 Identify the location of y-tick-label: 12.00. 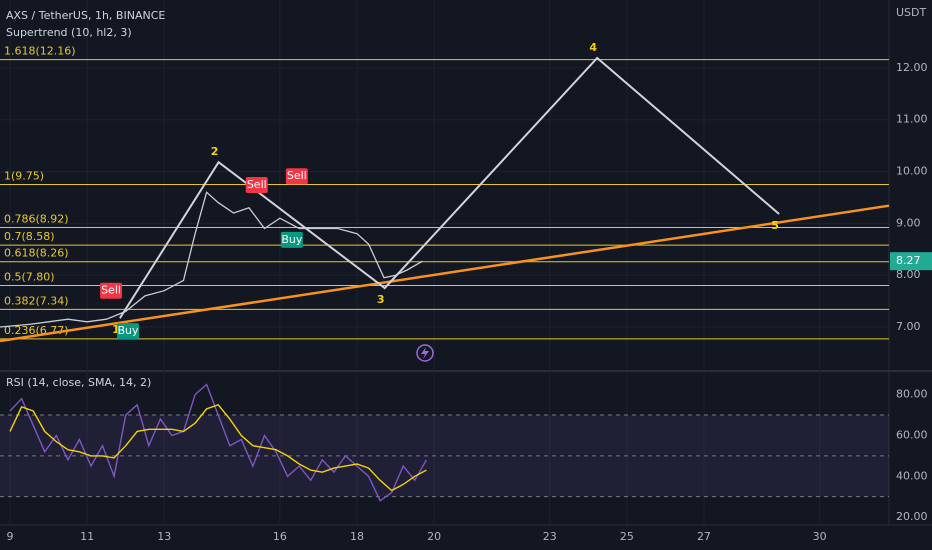
(912, 67).